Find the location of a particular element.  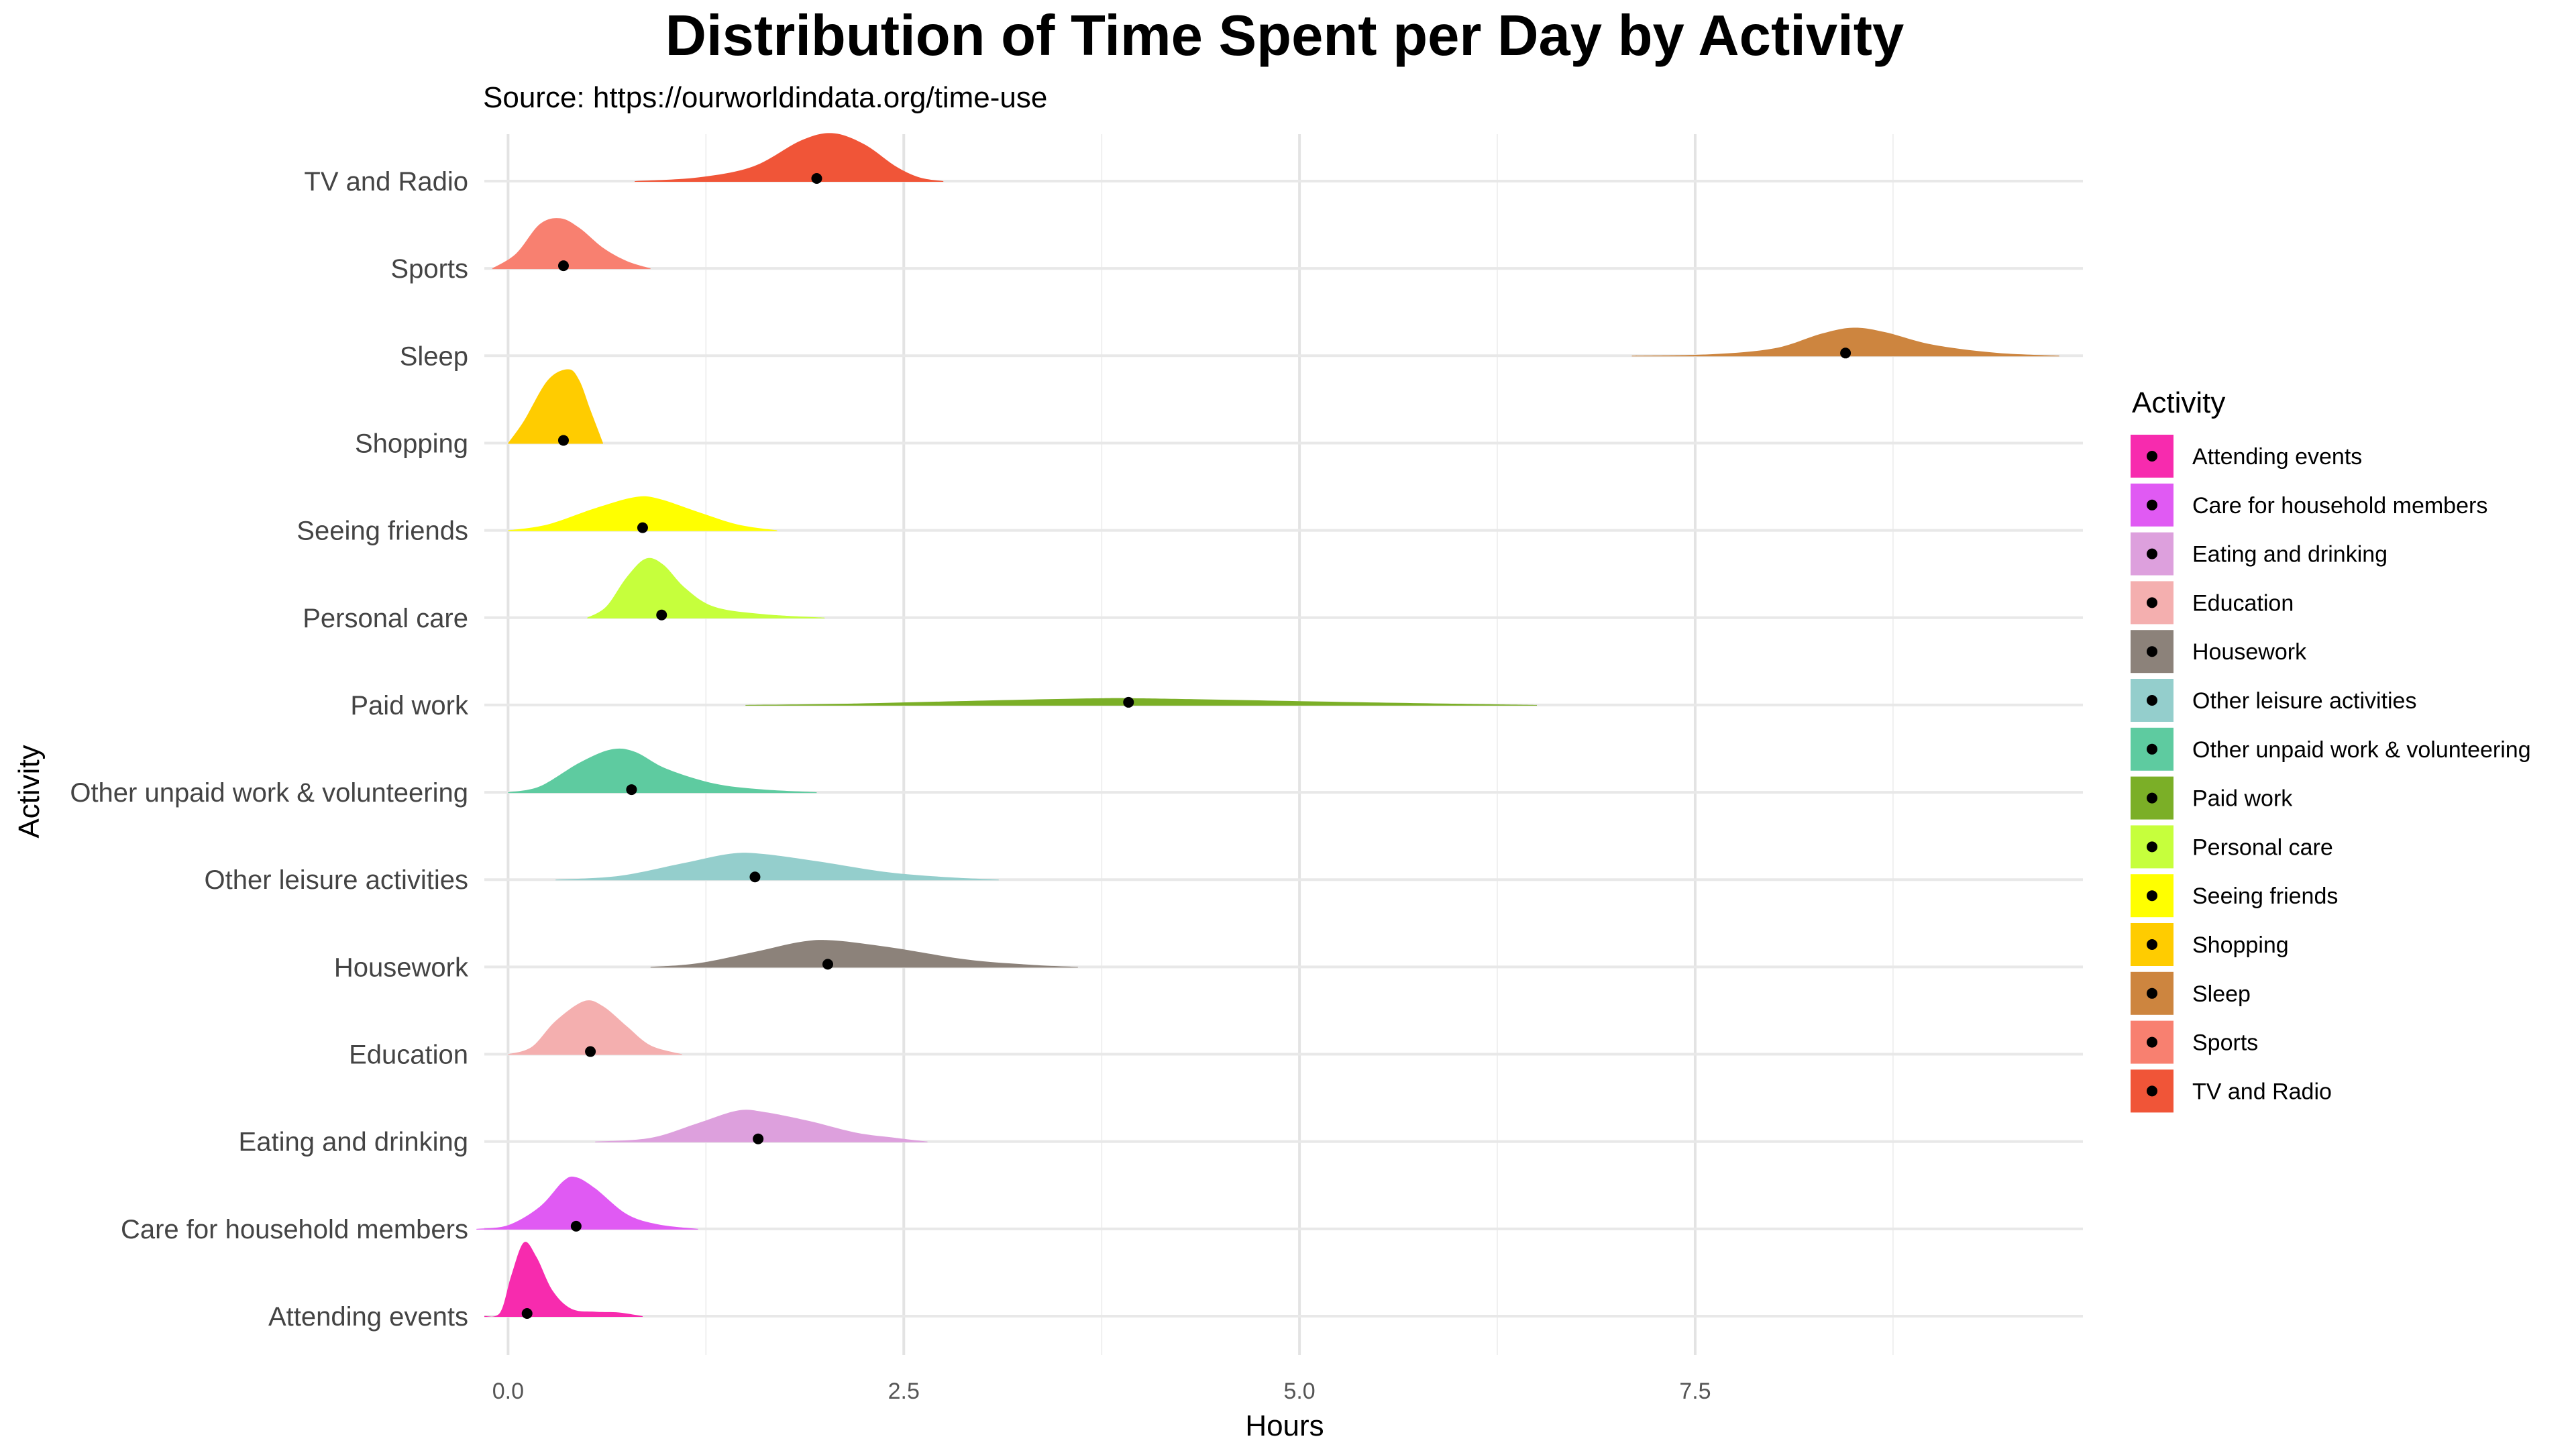

legend-label: Eating and drinking is located at coordinates (2289, 555).